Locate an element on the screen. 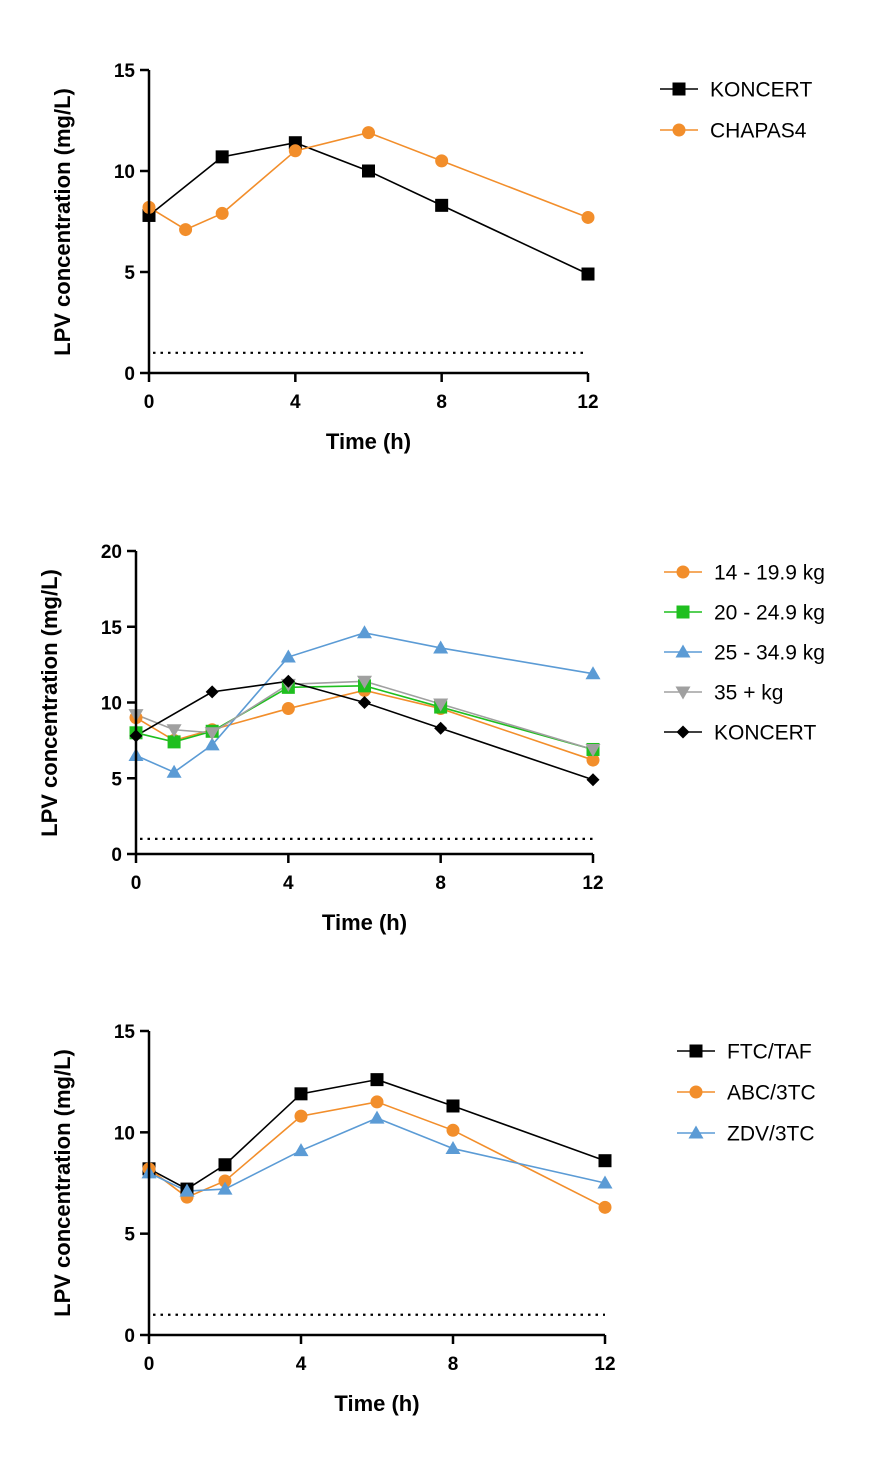 Image resolution: width=896 pixels, height=1464 pixels. legend-label: 25 - 34.9 kg is located at coordinates (769, 653).